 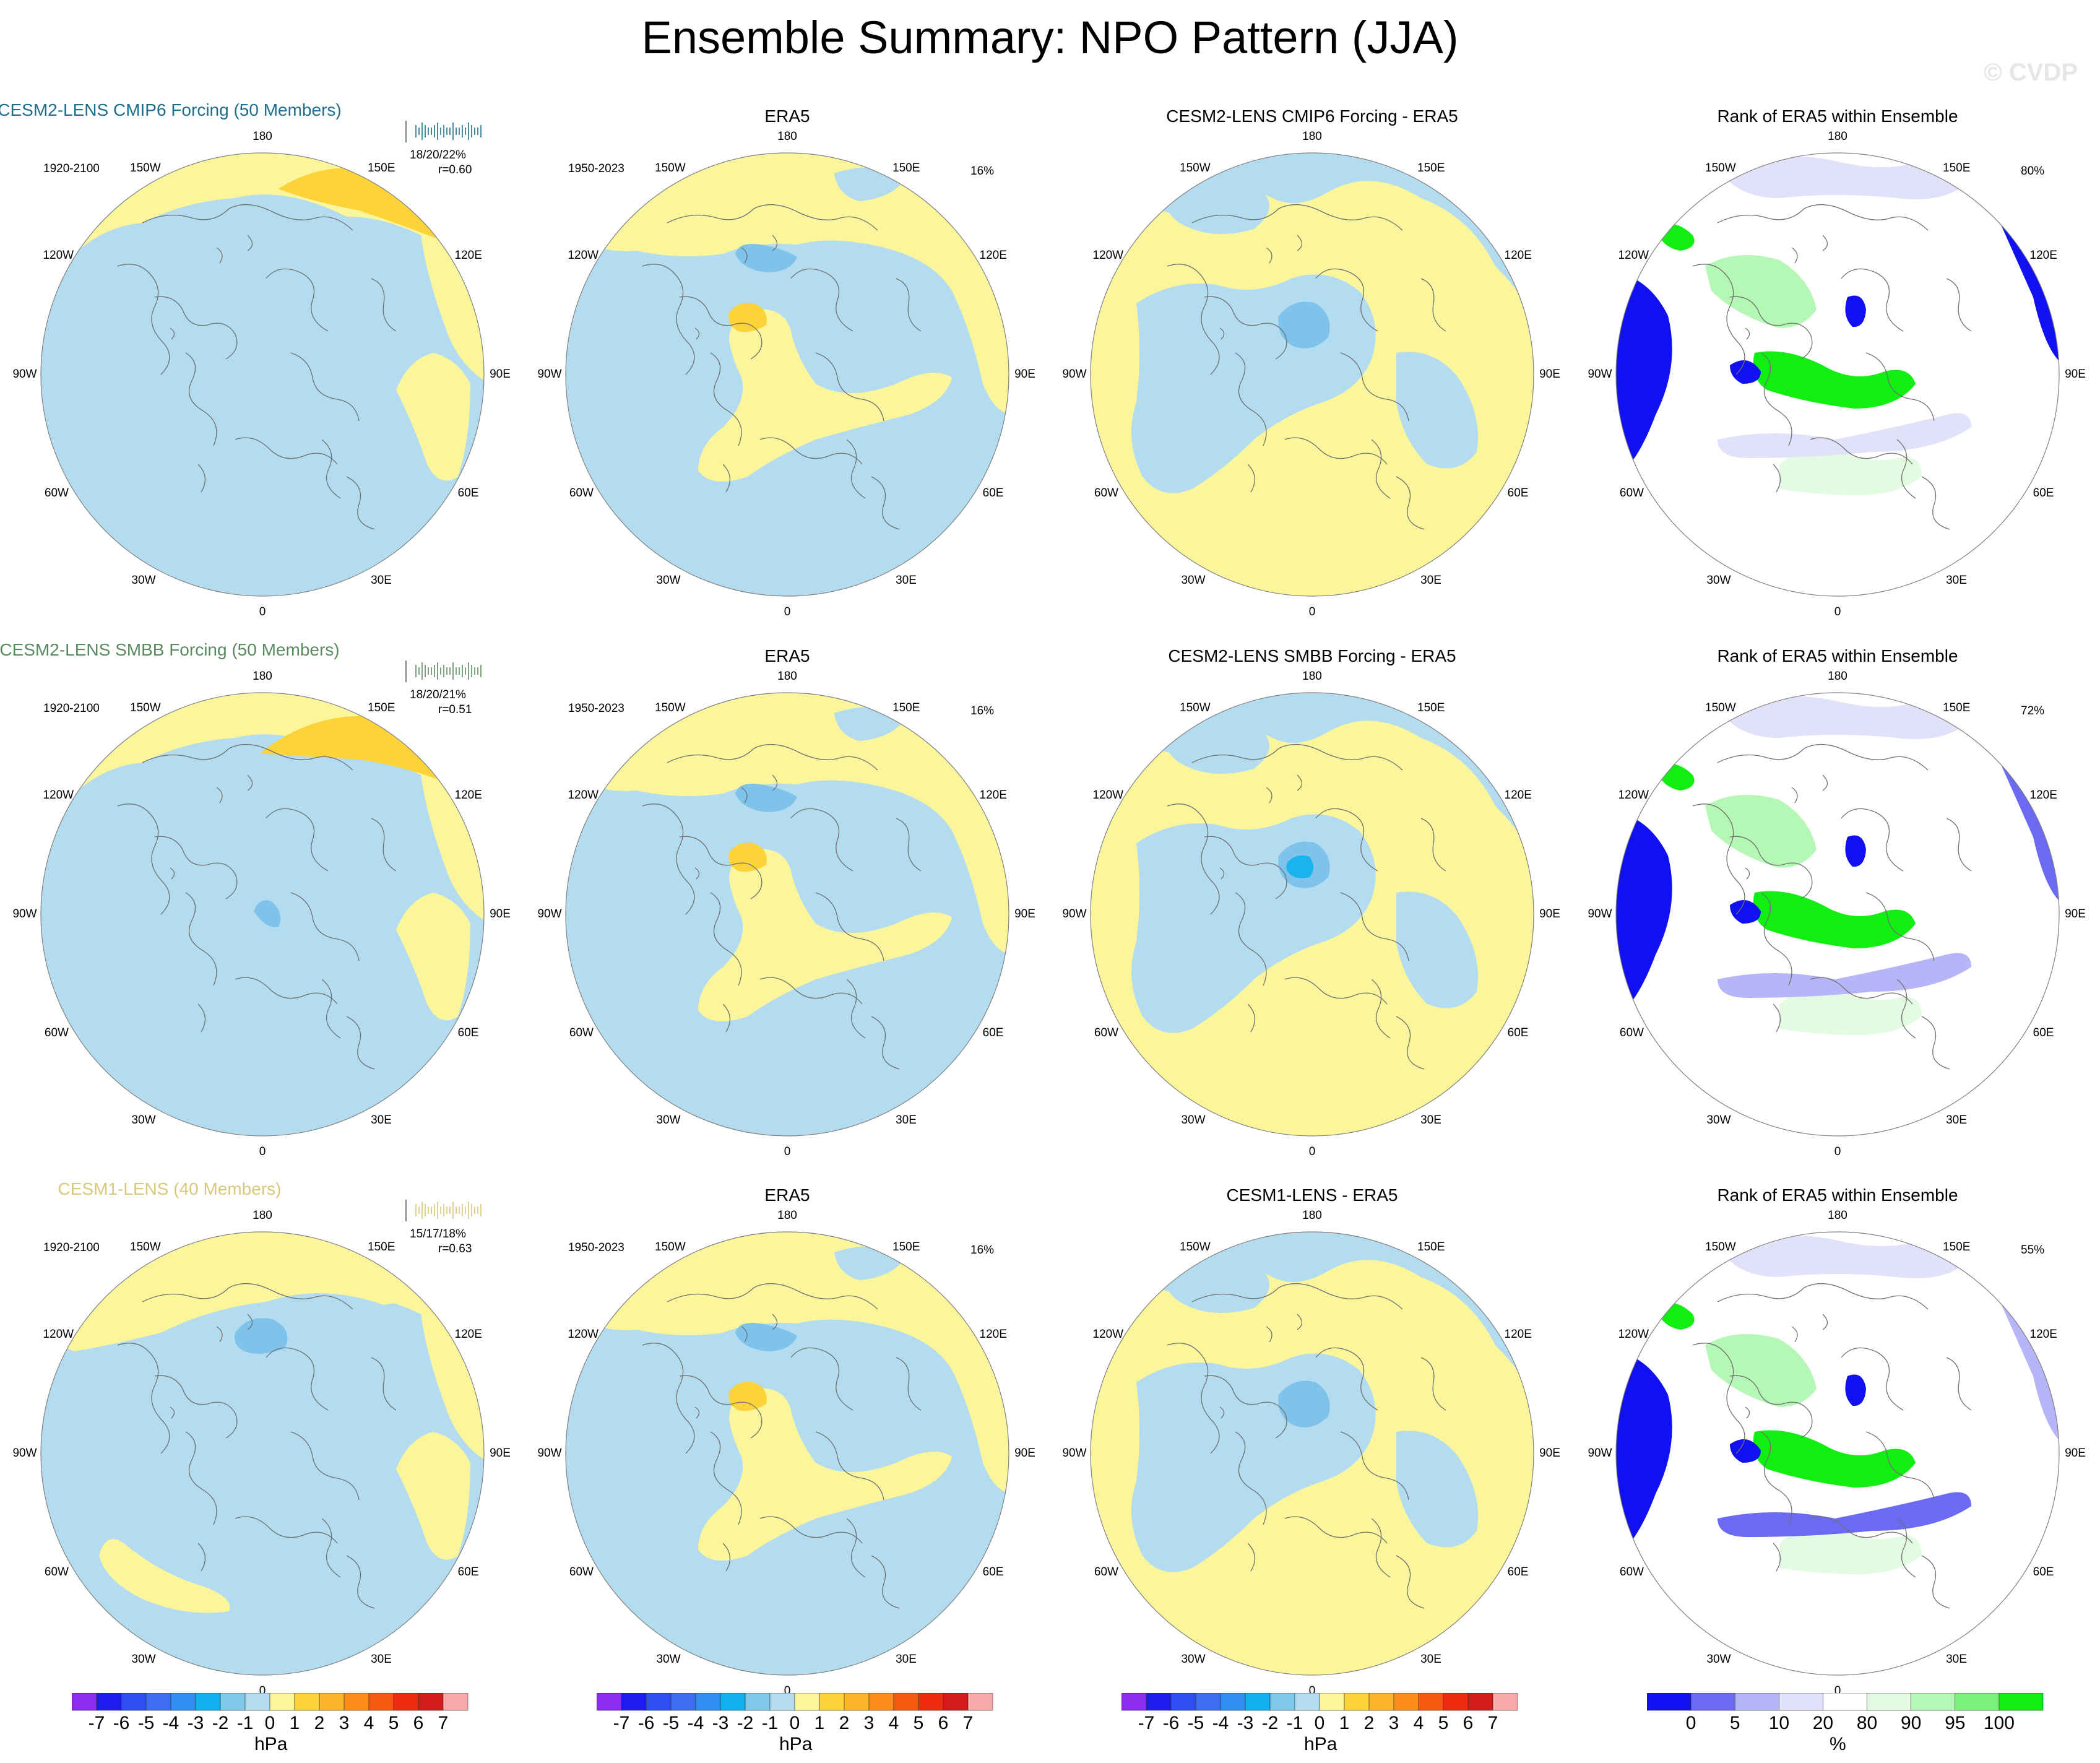 What do you see at coordinates (1306, 367) in the screenshot?
I see `coastline` at bounding box center [1306, 367].